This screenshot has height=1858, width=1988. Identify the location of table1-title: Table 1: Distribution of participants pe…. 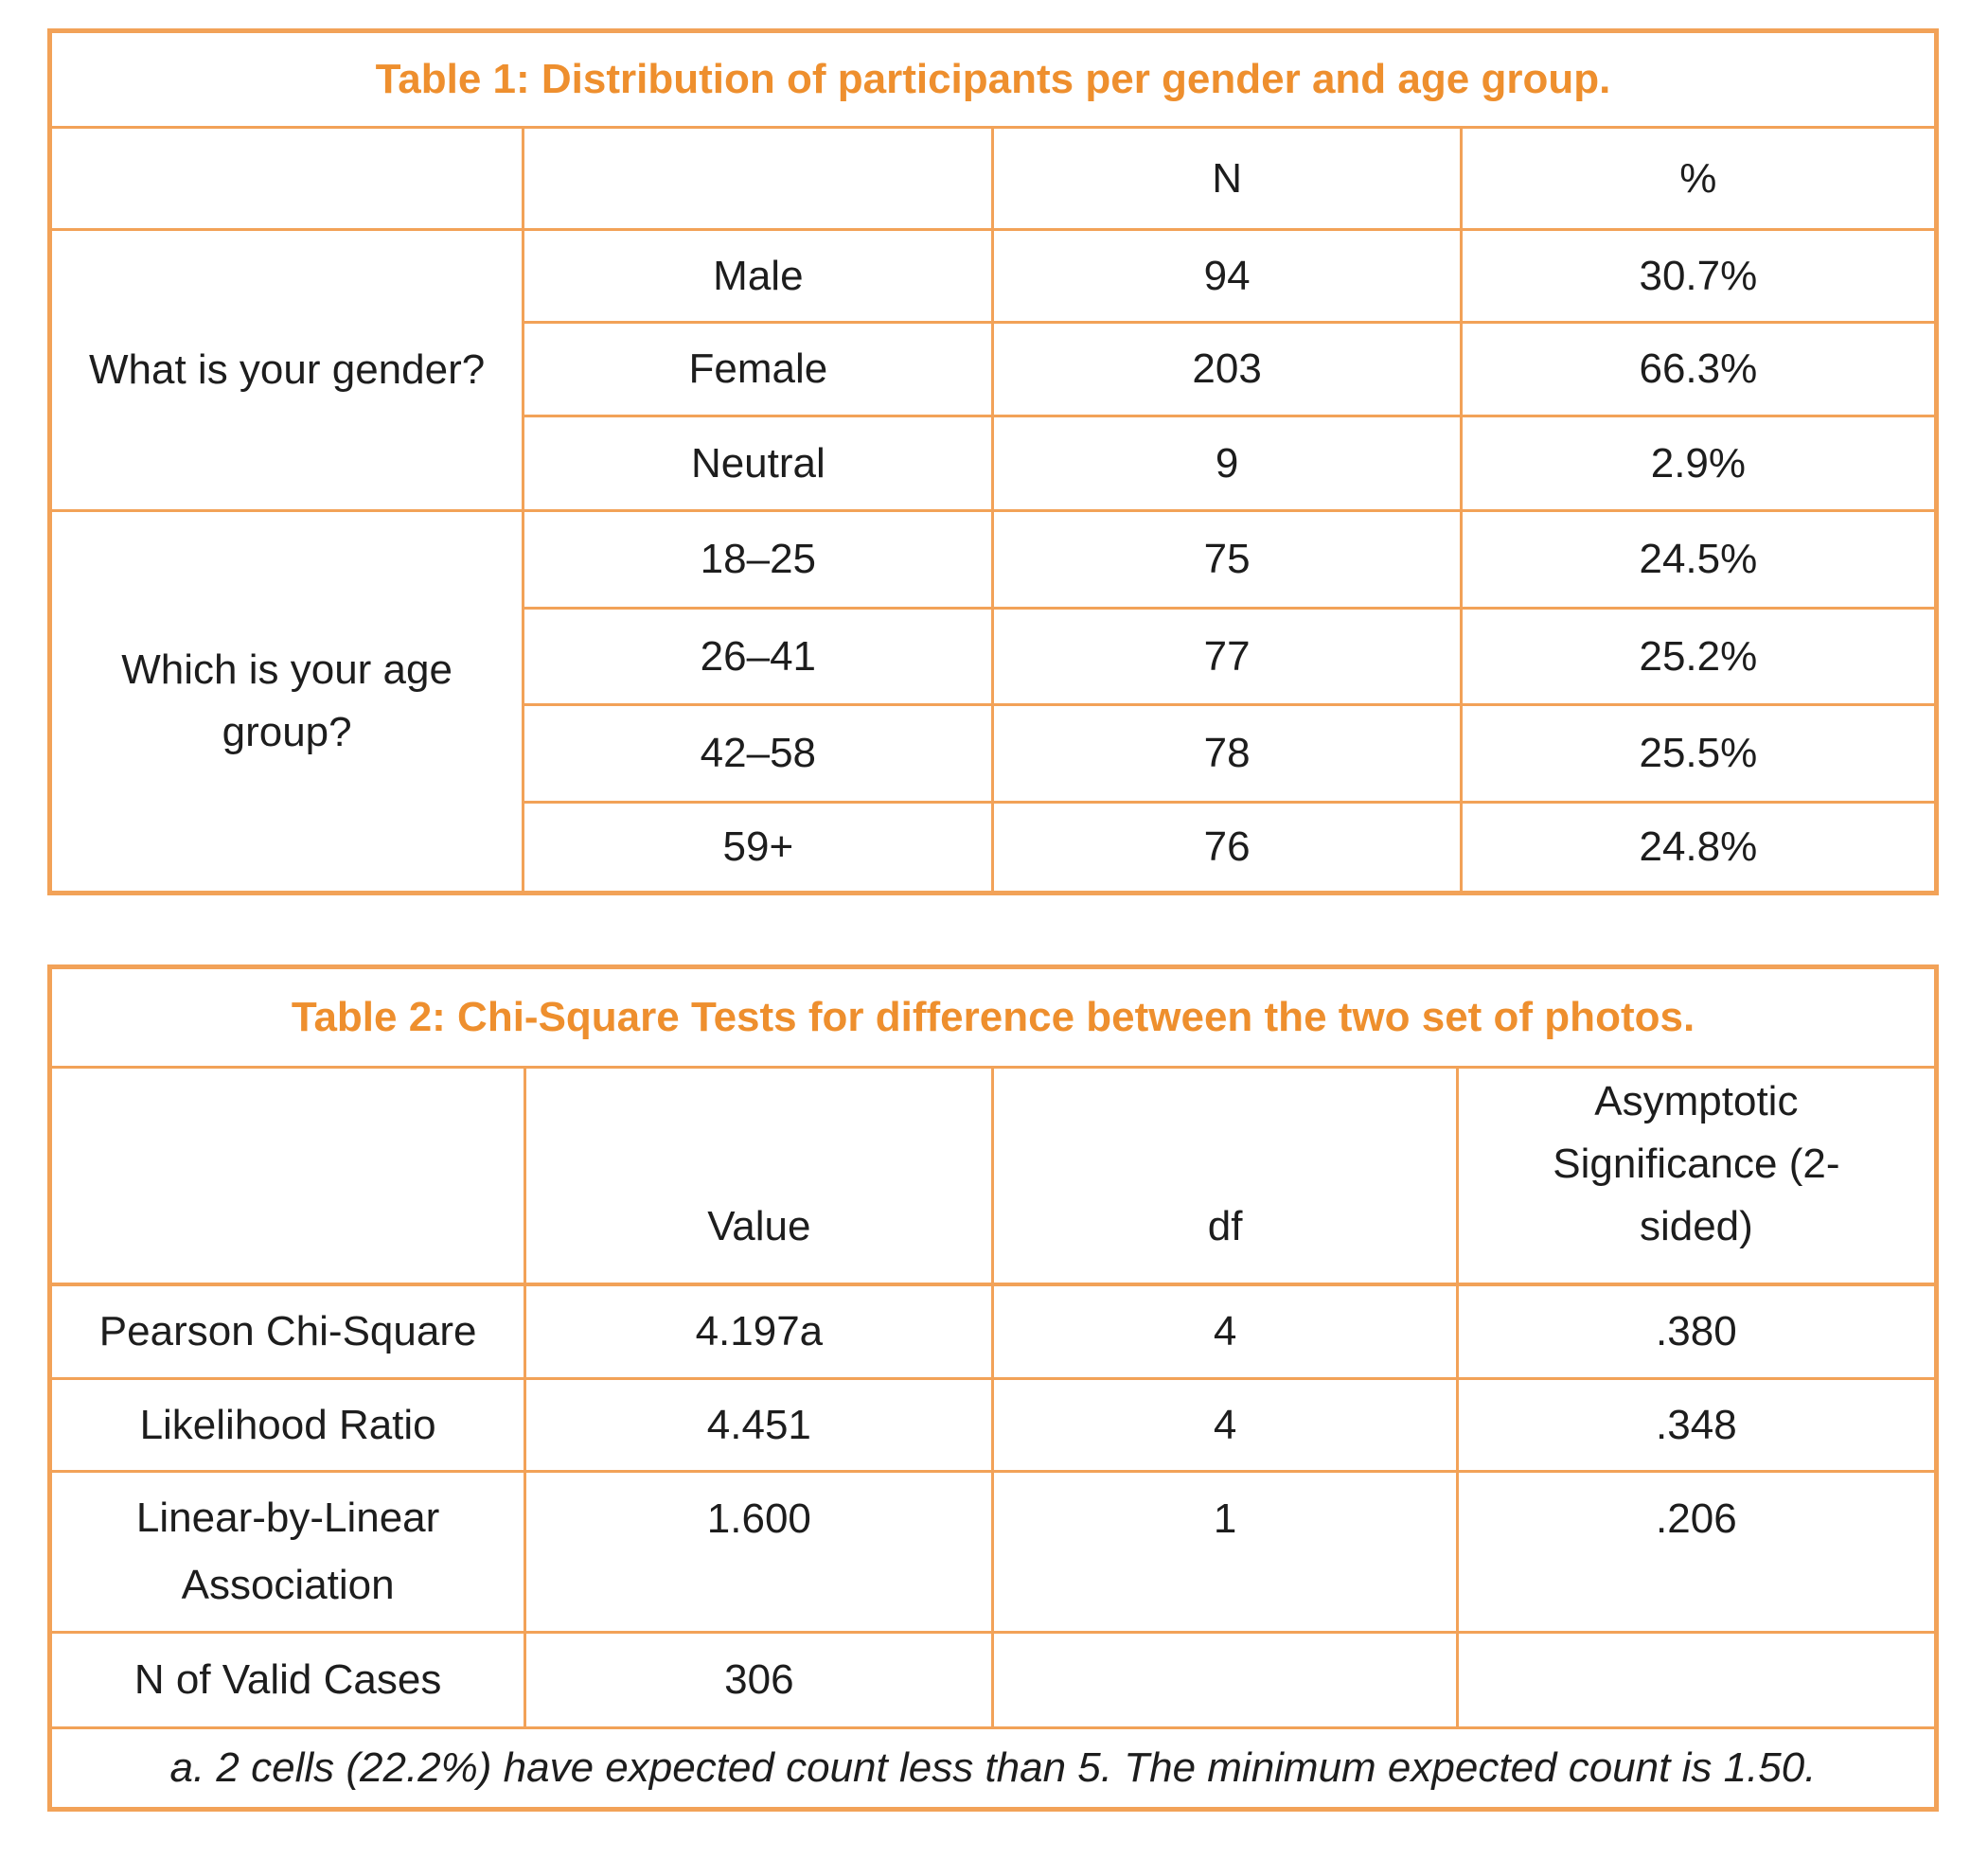
(993, 79).